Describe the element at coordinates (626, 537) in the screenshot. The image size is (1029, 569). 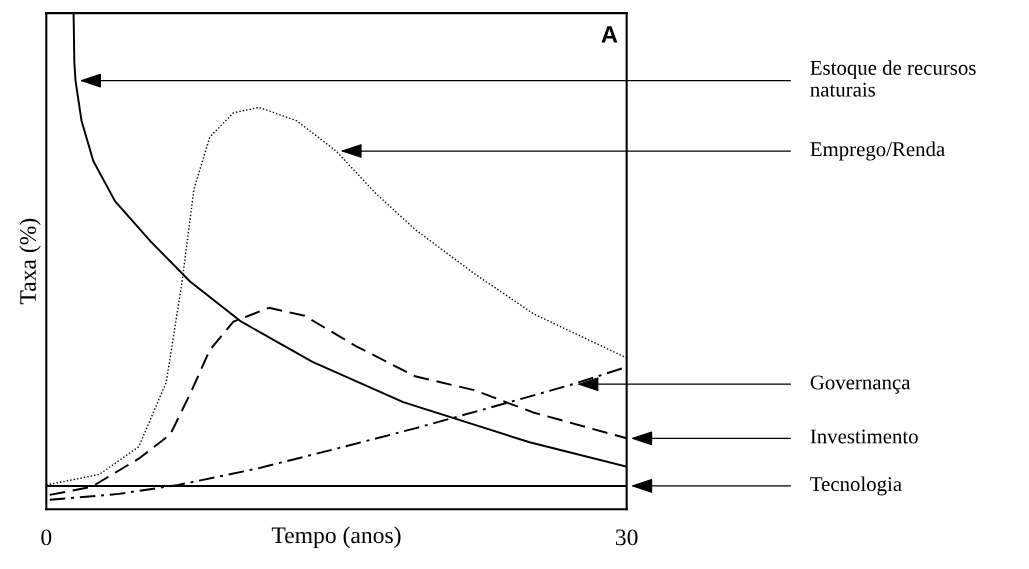
I see `x-tick-label: 30` at that location.